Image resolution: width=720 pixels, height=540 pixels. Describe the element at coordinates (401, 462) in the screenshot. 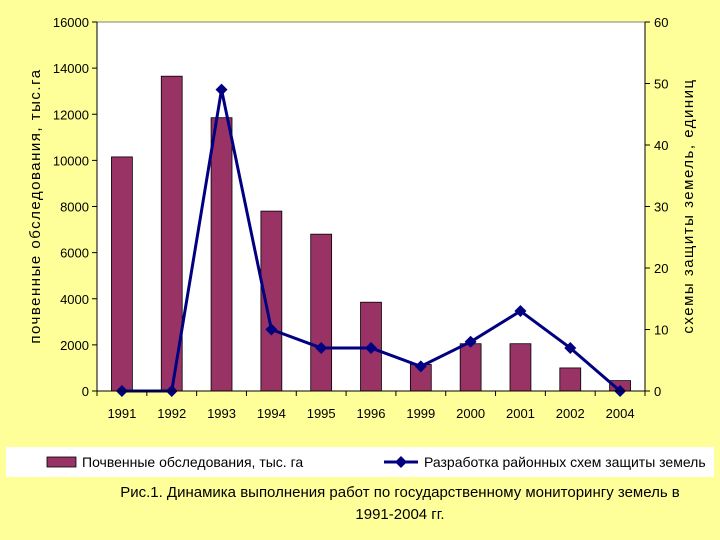

I see `legend-line-marker` at that location.